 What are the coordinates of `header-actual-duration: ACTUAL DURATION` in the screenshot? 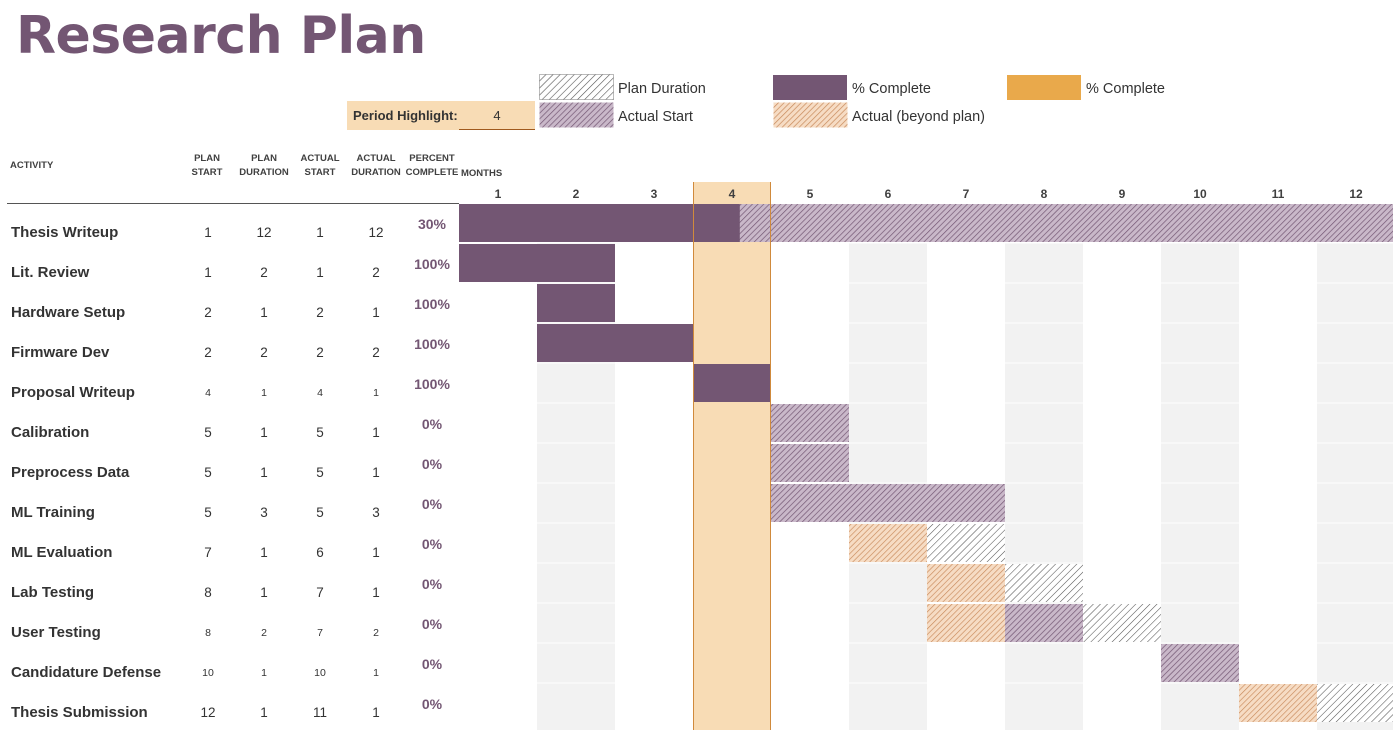 It's located at (376, 165).